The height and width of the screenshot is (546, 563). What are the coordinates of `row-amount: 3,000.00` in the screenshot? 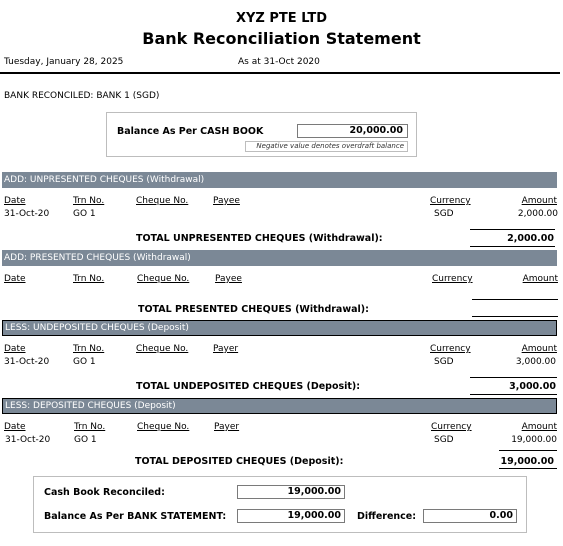 It's located at (535, 362).